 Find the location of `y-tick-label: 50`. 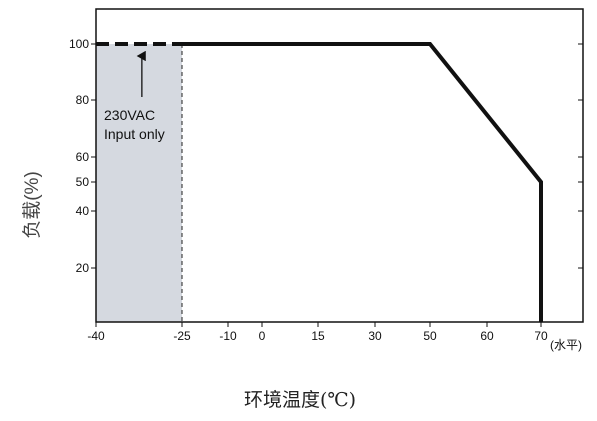

y-tick-label: 50 is located at coordinates (83, 182).